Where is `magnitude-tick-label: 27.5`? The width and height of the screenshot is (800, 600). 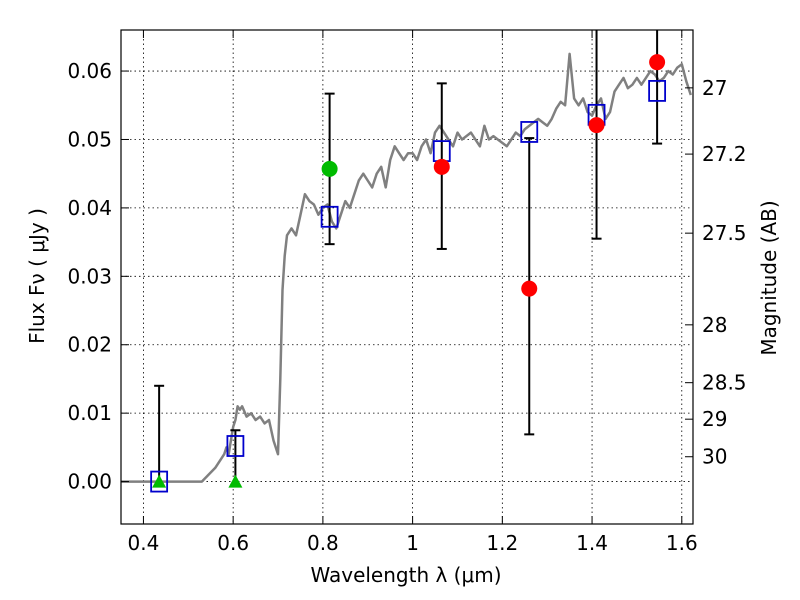 magnitude-tick-label: 27.5 is located at coordinates (724, 233).